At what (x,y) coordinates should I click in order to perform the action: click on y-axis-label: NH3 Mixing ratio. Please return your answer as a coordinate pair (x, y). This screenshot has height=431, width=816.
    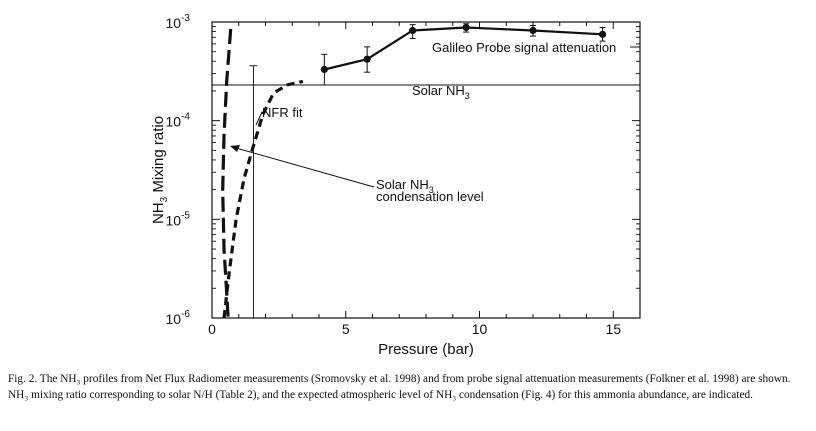
    Looking at the image, I should click on (160, 170).